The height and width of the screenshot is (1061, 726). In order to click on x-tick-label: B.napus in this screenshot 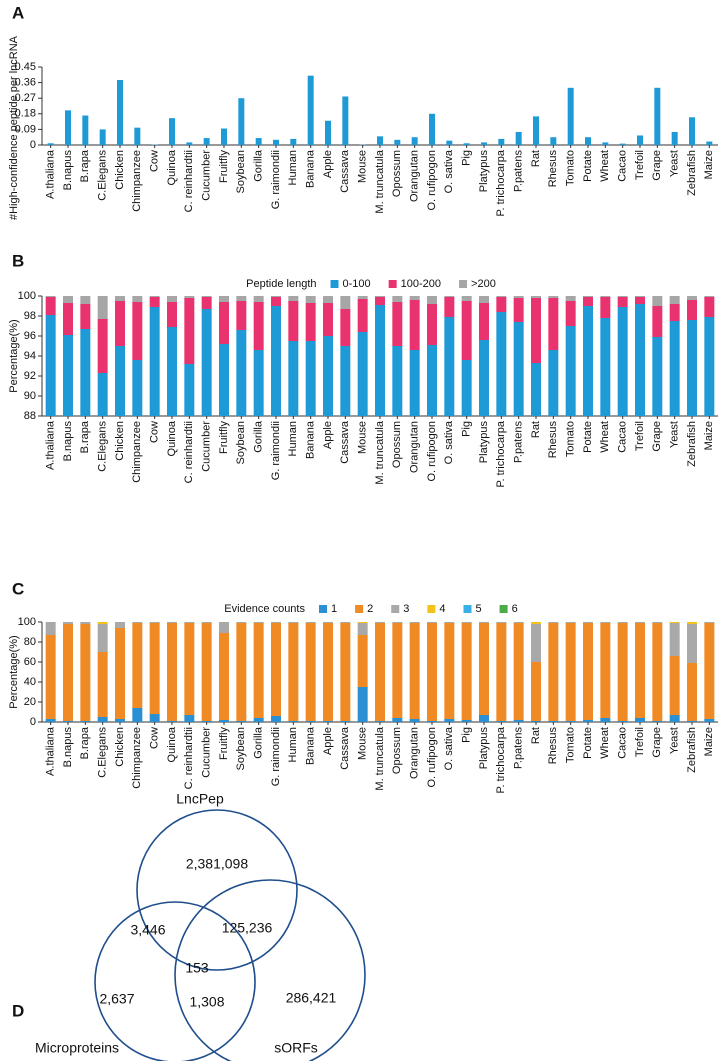, I will do `click(68, 170)`.